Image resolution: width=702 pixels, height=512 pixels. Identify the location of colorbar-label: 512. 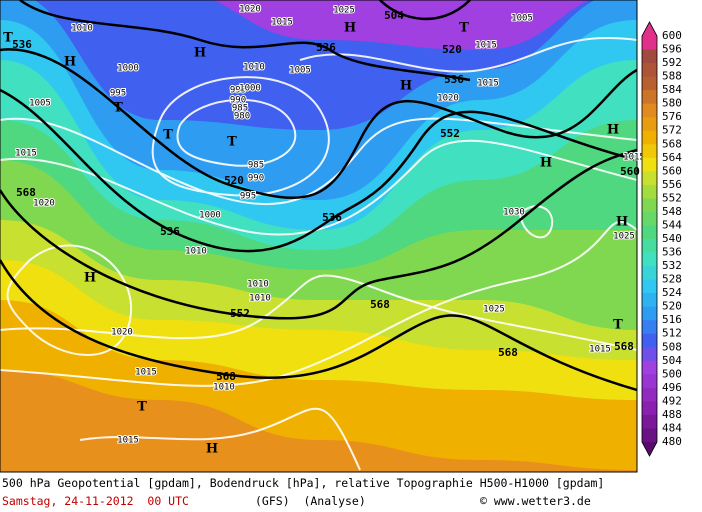
(672, 333).